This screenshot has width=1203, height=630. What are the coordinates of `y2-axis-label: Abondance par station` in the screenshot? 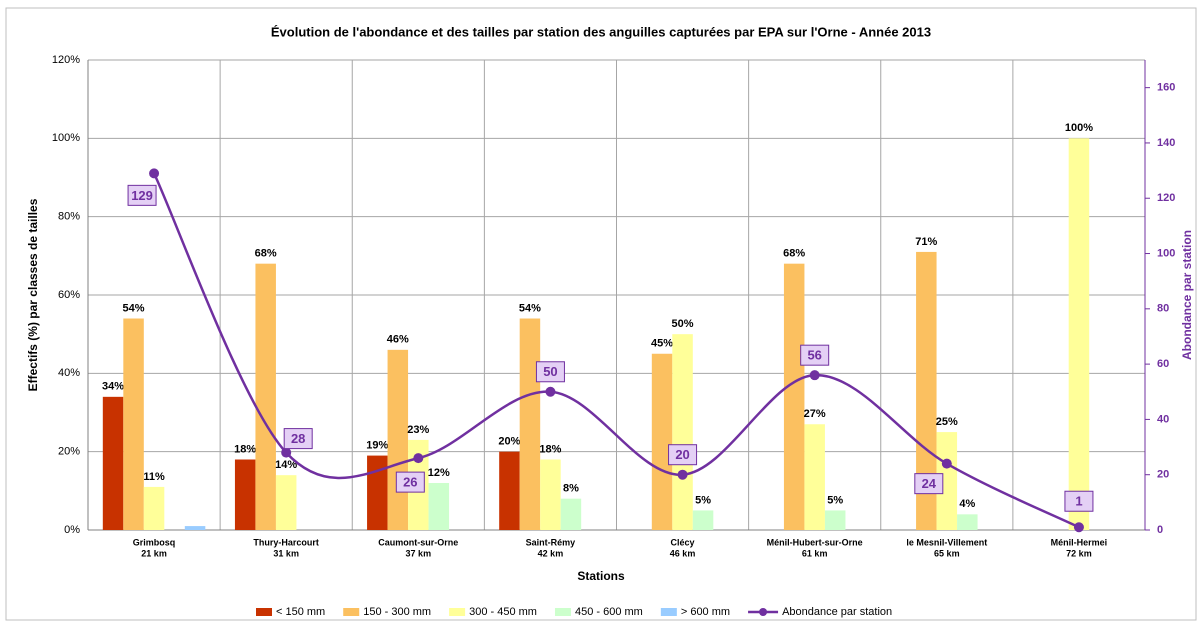 It's located at (1187, 295).